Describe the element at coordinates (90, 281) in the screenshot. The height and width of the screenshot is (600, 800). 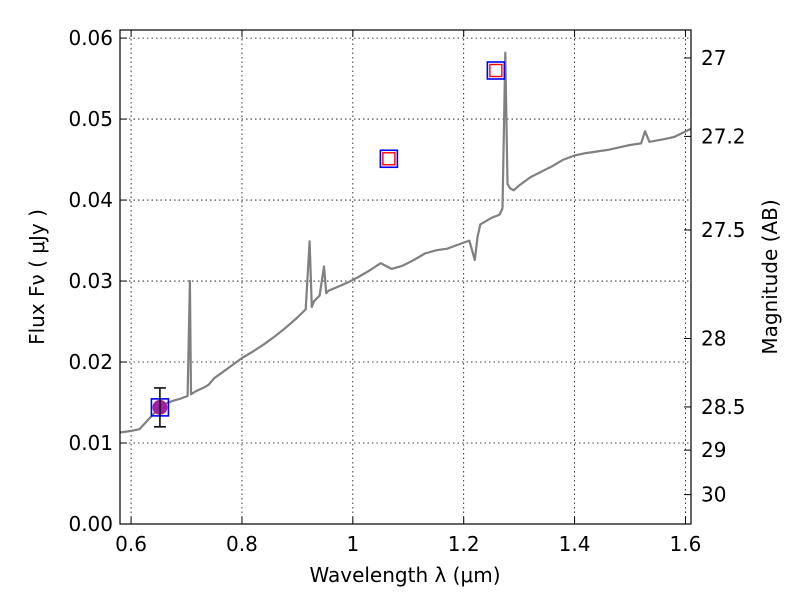
I see `y-tick-label: 0.03` at that location.